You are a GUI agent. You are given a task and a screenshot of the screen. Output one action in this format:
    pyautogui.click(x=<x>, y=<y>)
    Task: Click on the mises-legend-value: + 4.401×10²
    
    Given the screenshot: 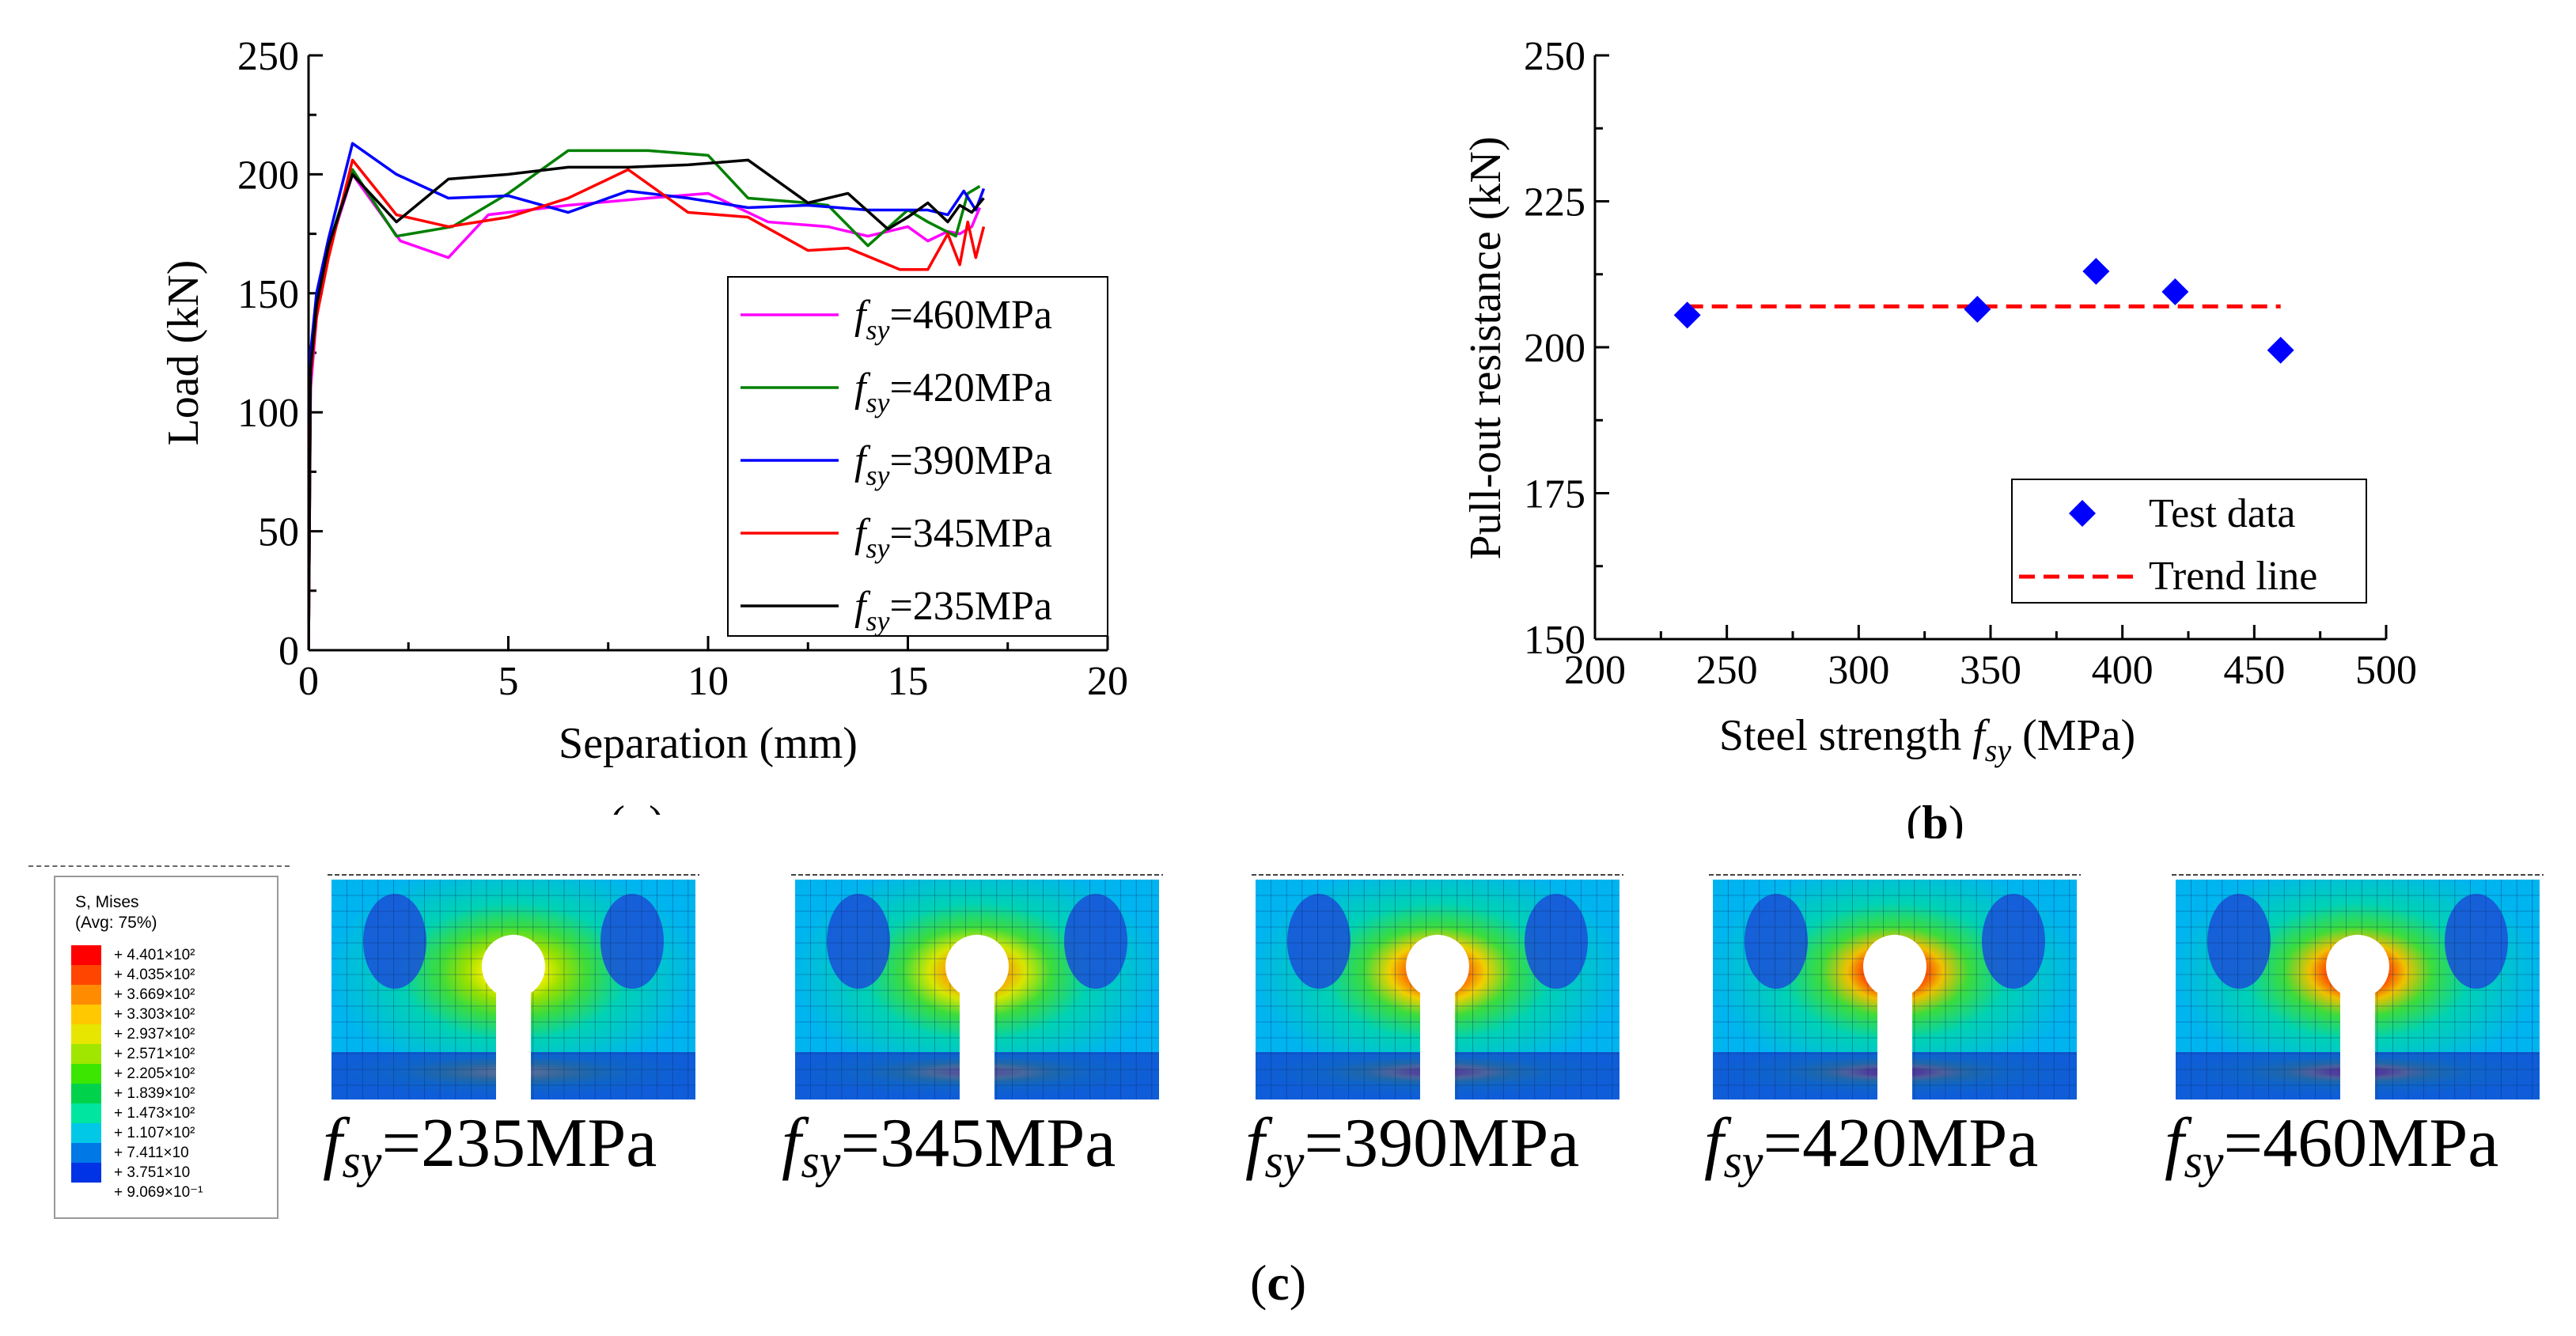 What is the action you would take?
    pyautogui.click(x=154, y=955)
    